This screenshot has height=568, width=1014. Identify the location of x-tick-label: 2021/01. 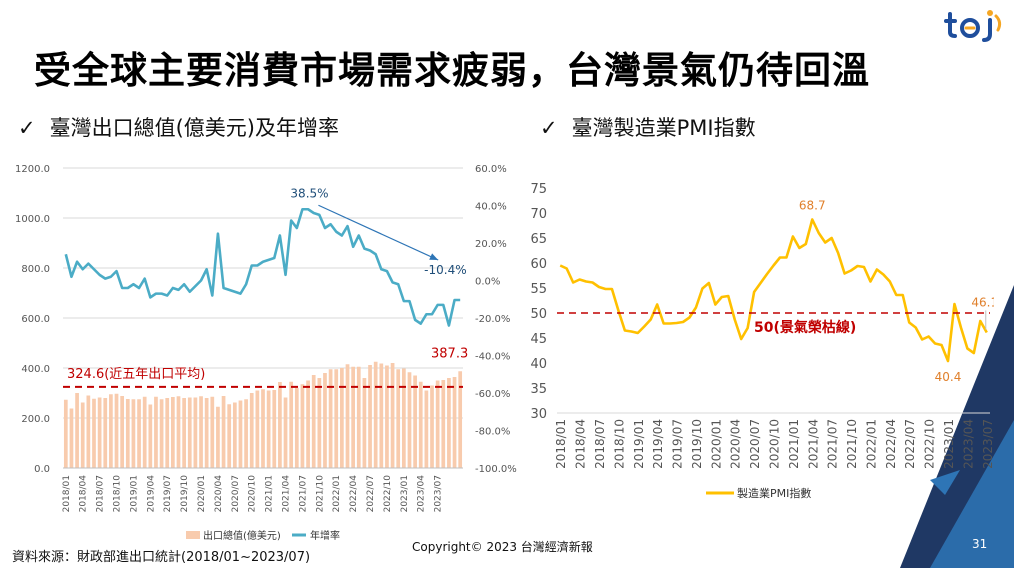
(794, 444).